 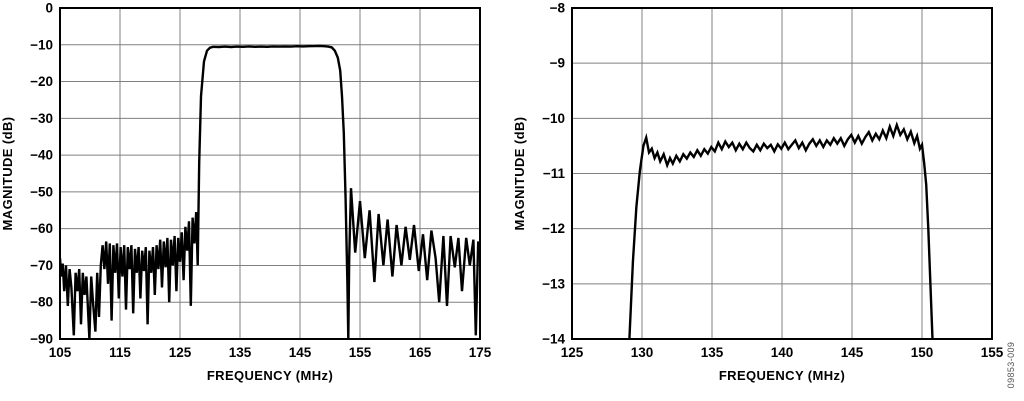 I want to click on y-tick-label: −12, so click(x=553, y=228).